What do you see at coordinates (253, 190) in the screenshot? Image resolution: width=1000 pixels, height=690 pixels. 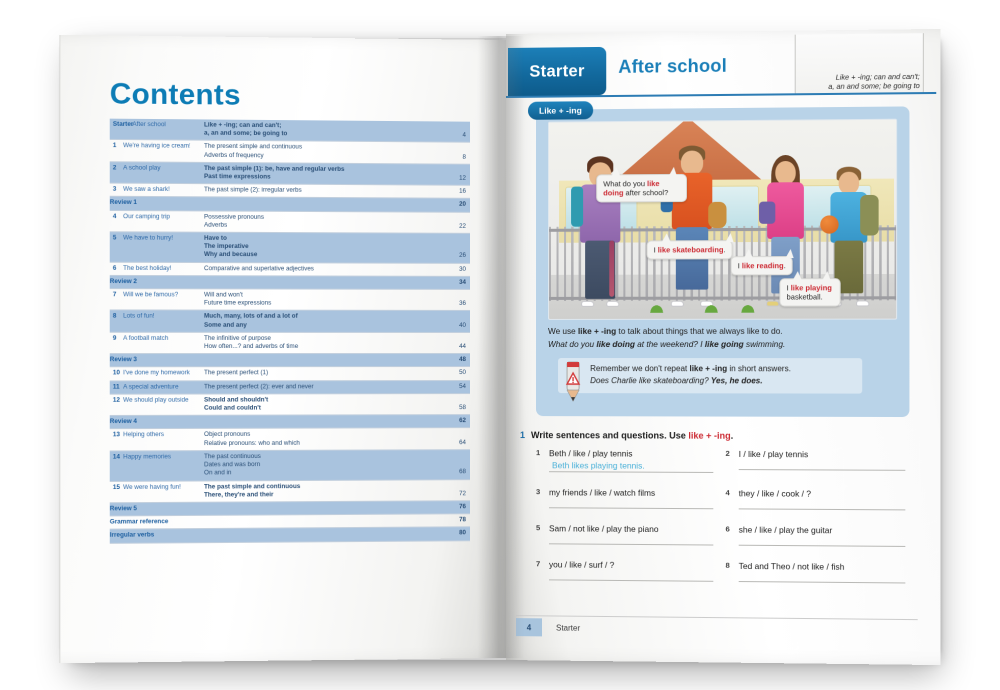 I see `toc-grammar-line: The past simple (2): irregular verbs` at bounding box center [253, 190].